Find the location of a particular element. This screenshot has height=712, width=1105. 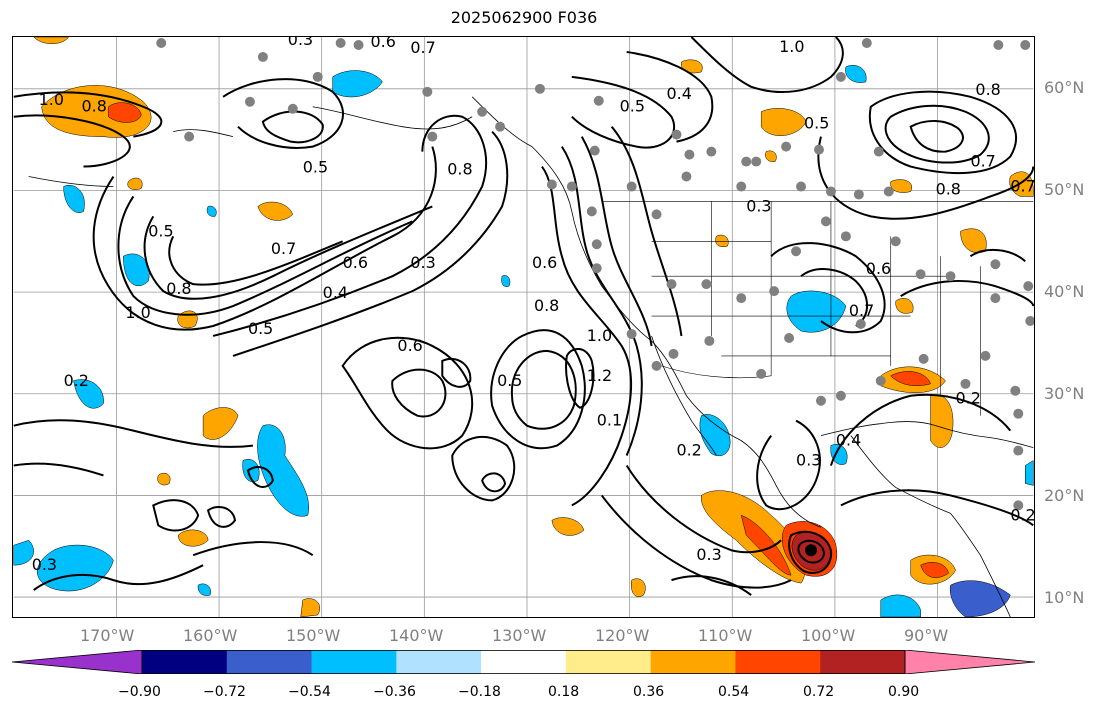

lat-label: 50°N is located at coordinates (1064, 189).